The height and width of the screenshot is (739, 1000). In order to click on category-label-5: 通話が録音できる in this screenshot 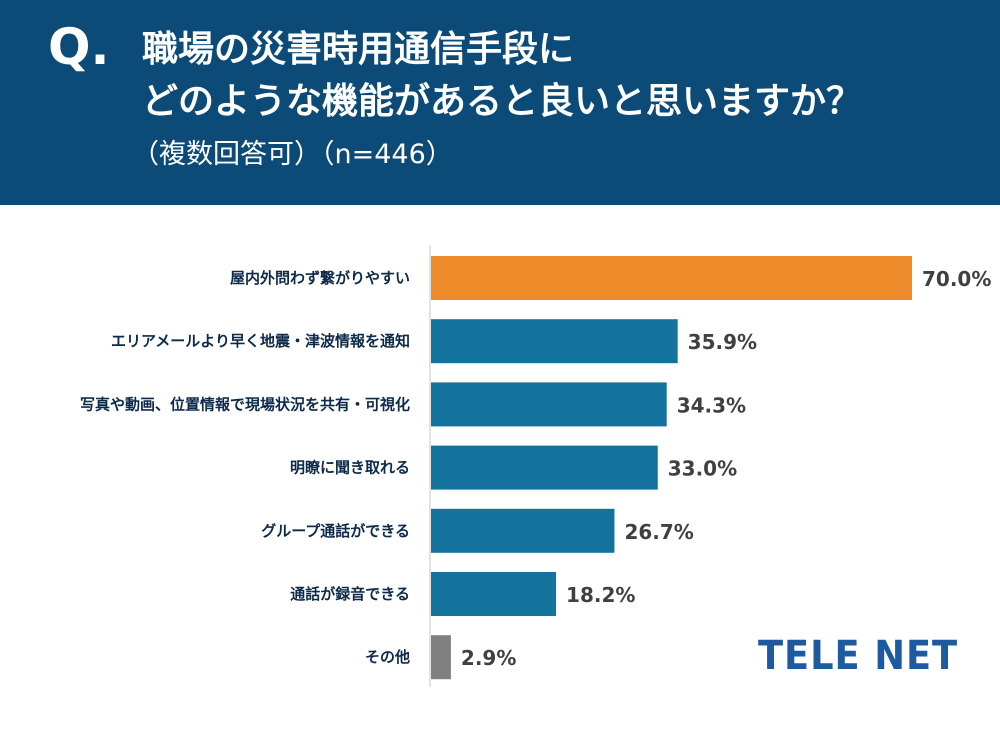, I will do `click(350, 594)`.